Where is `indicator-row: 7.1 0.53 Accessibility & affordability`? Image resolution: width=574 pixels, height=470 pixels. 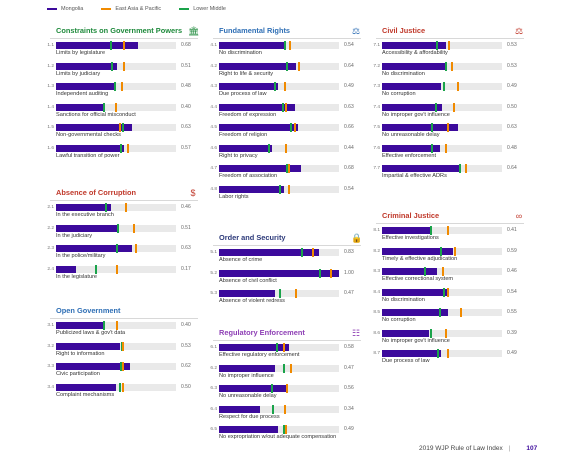
indicator-row: 7.1 0.53 Accessibility & affordability is located at coordinates (448, 52).